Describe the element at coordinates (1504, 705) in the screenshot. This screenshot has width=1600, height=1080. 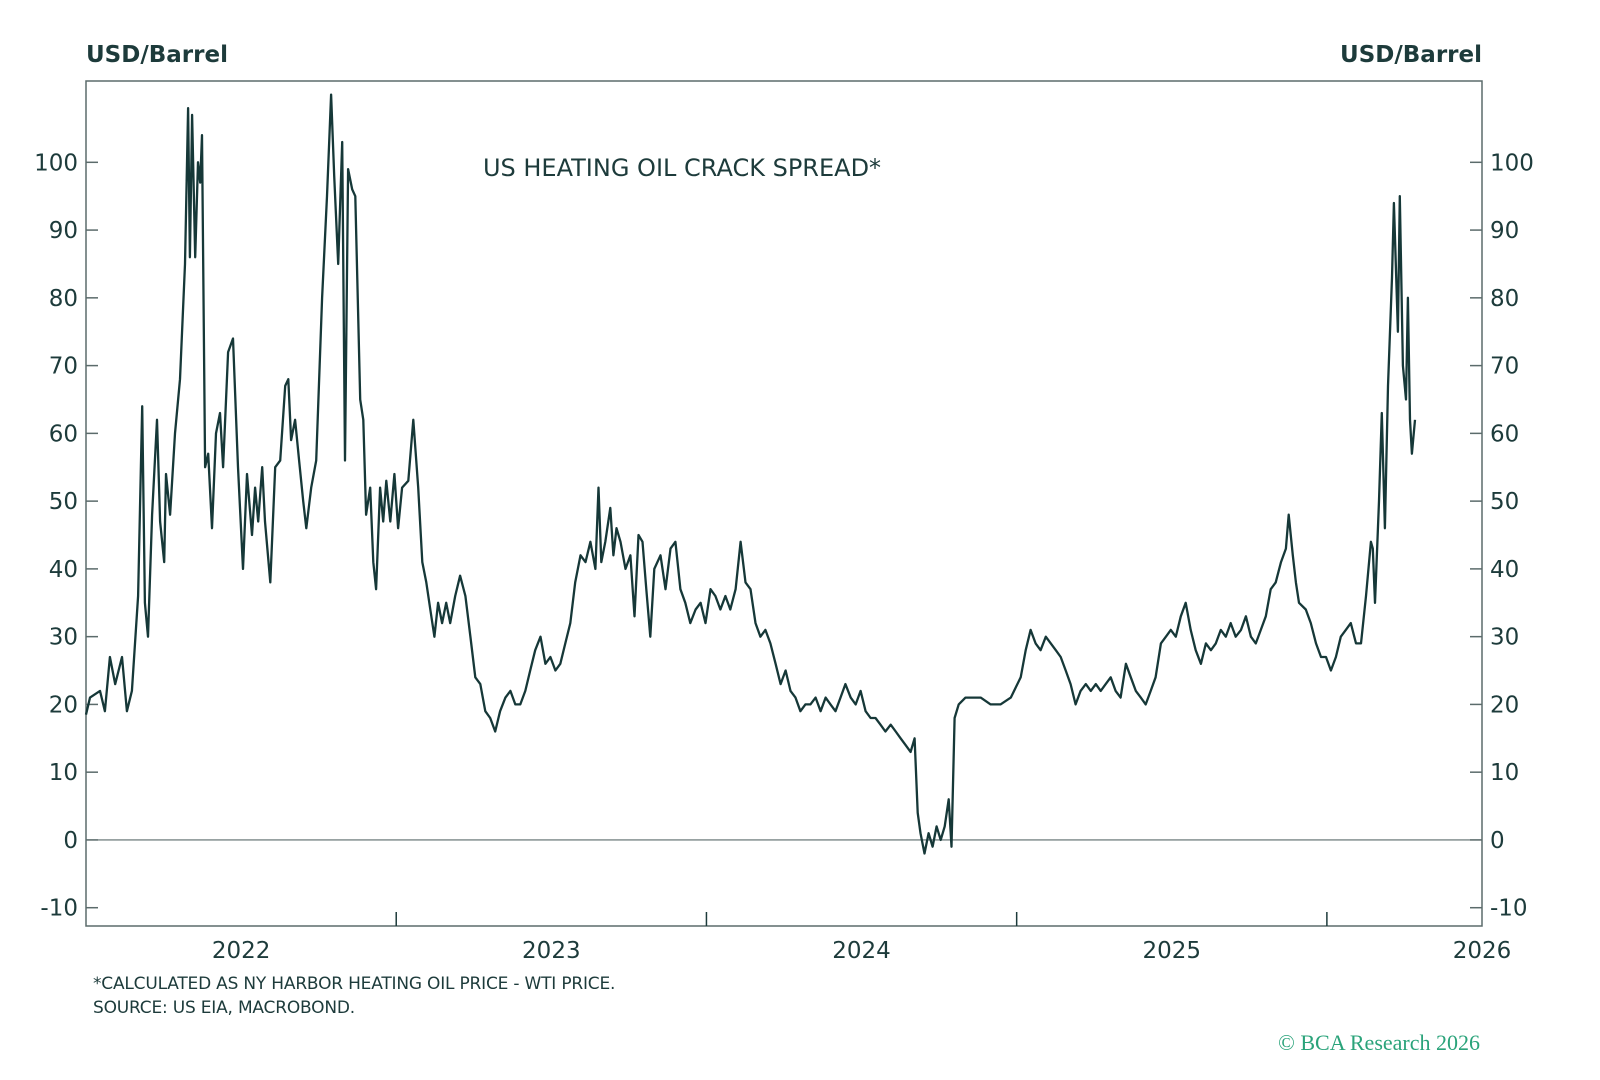
I see `y-tick-label-right: 20` at that location.